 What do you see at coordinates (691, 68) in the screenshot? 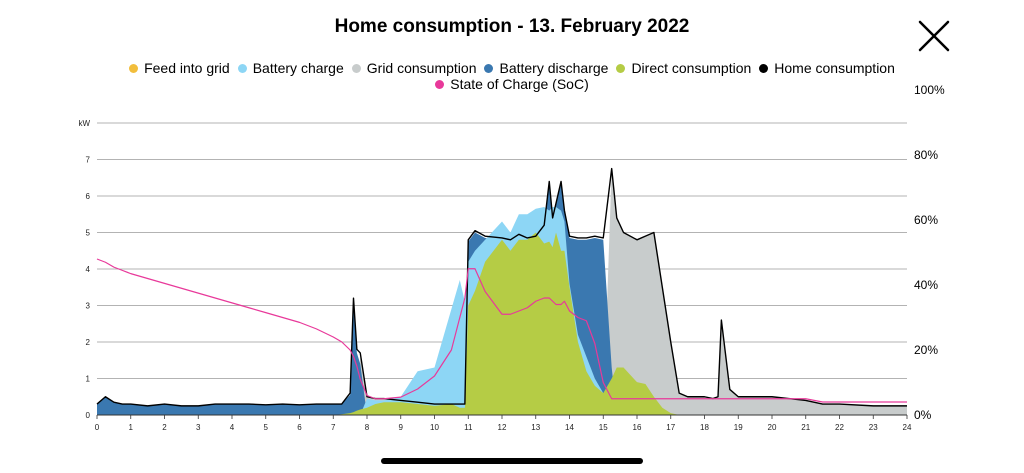
I see `legend-label: Direct consumption` at bounding box center [691, 68].